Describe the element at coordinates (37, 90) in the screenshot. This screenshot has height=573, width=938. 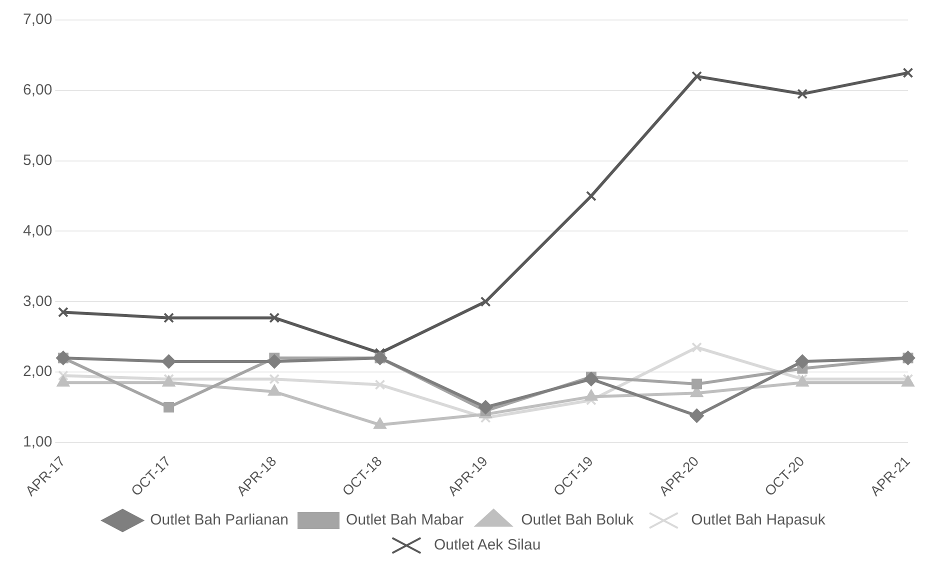
I see `y-tick-label: 6,00` at that location.